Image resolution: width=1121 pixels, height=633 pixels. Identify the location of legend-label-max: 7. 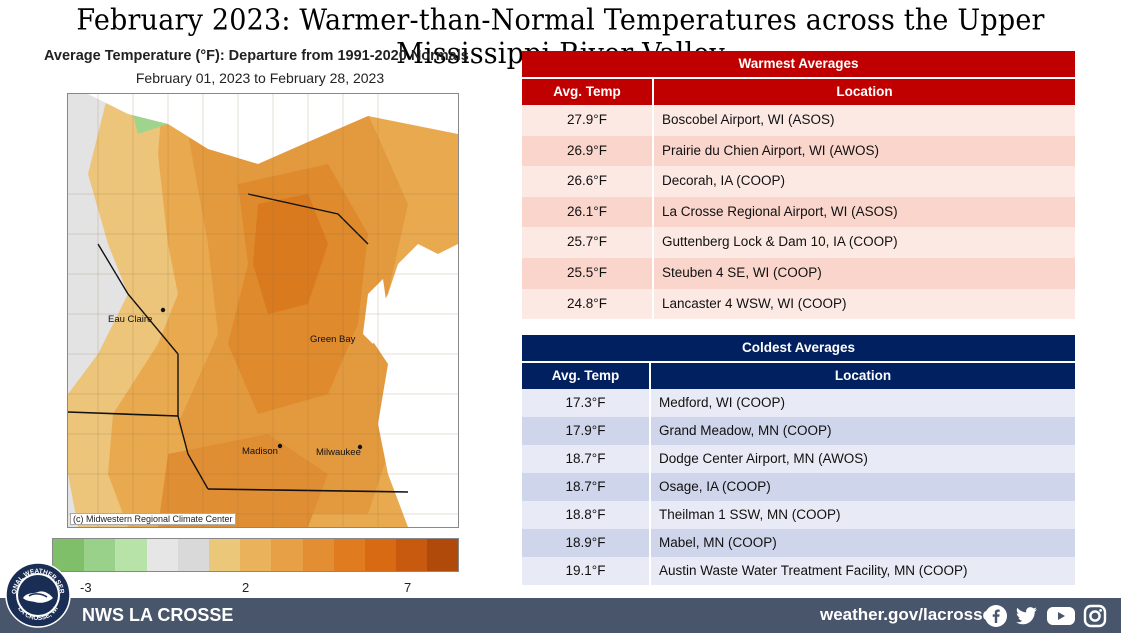
(408, 587).